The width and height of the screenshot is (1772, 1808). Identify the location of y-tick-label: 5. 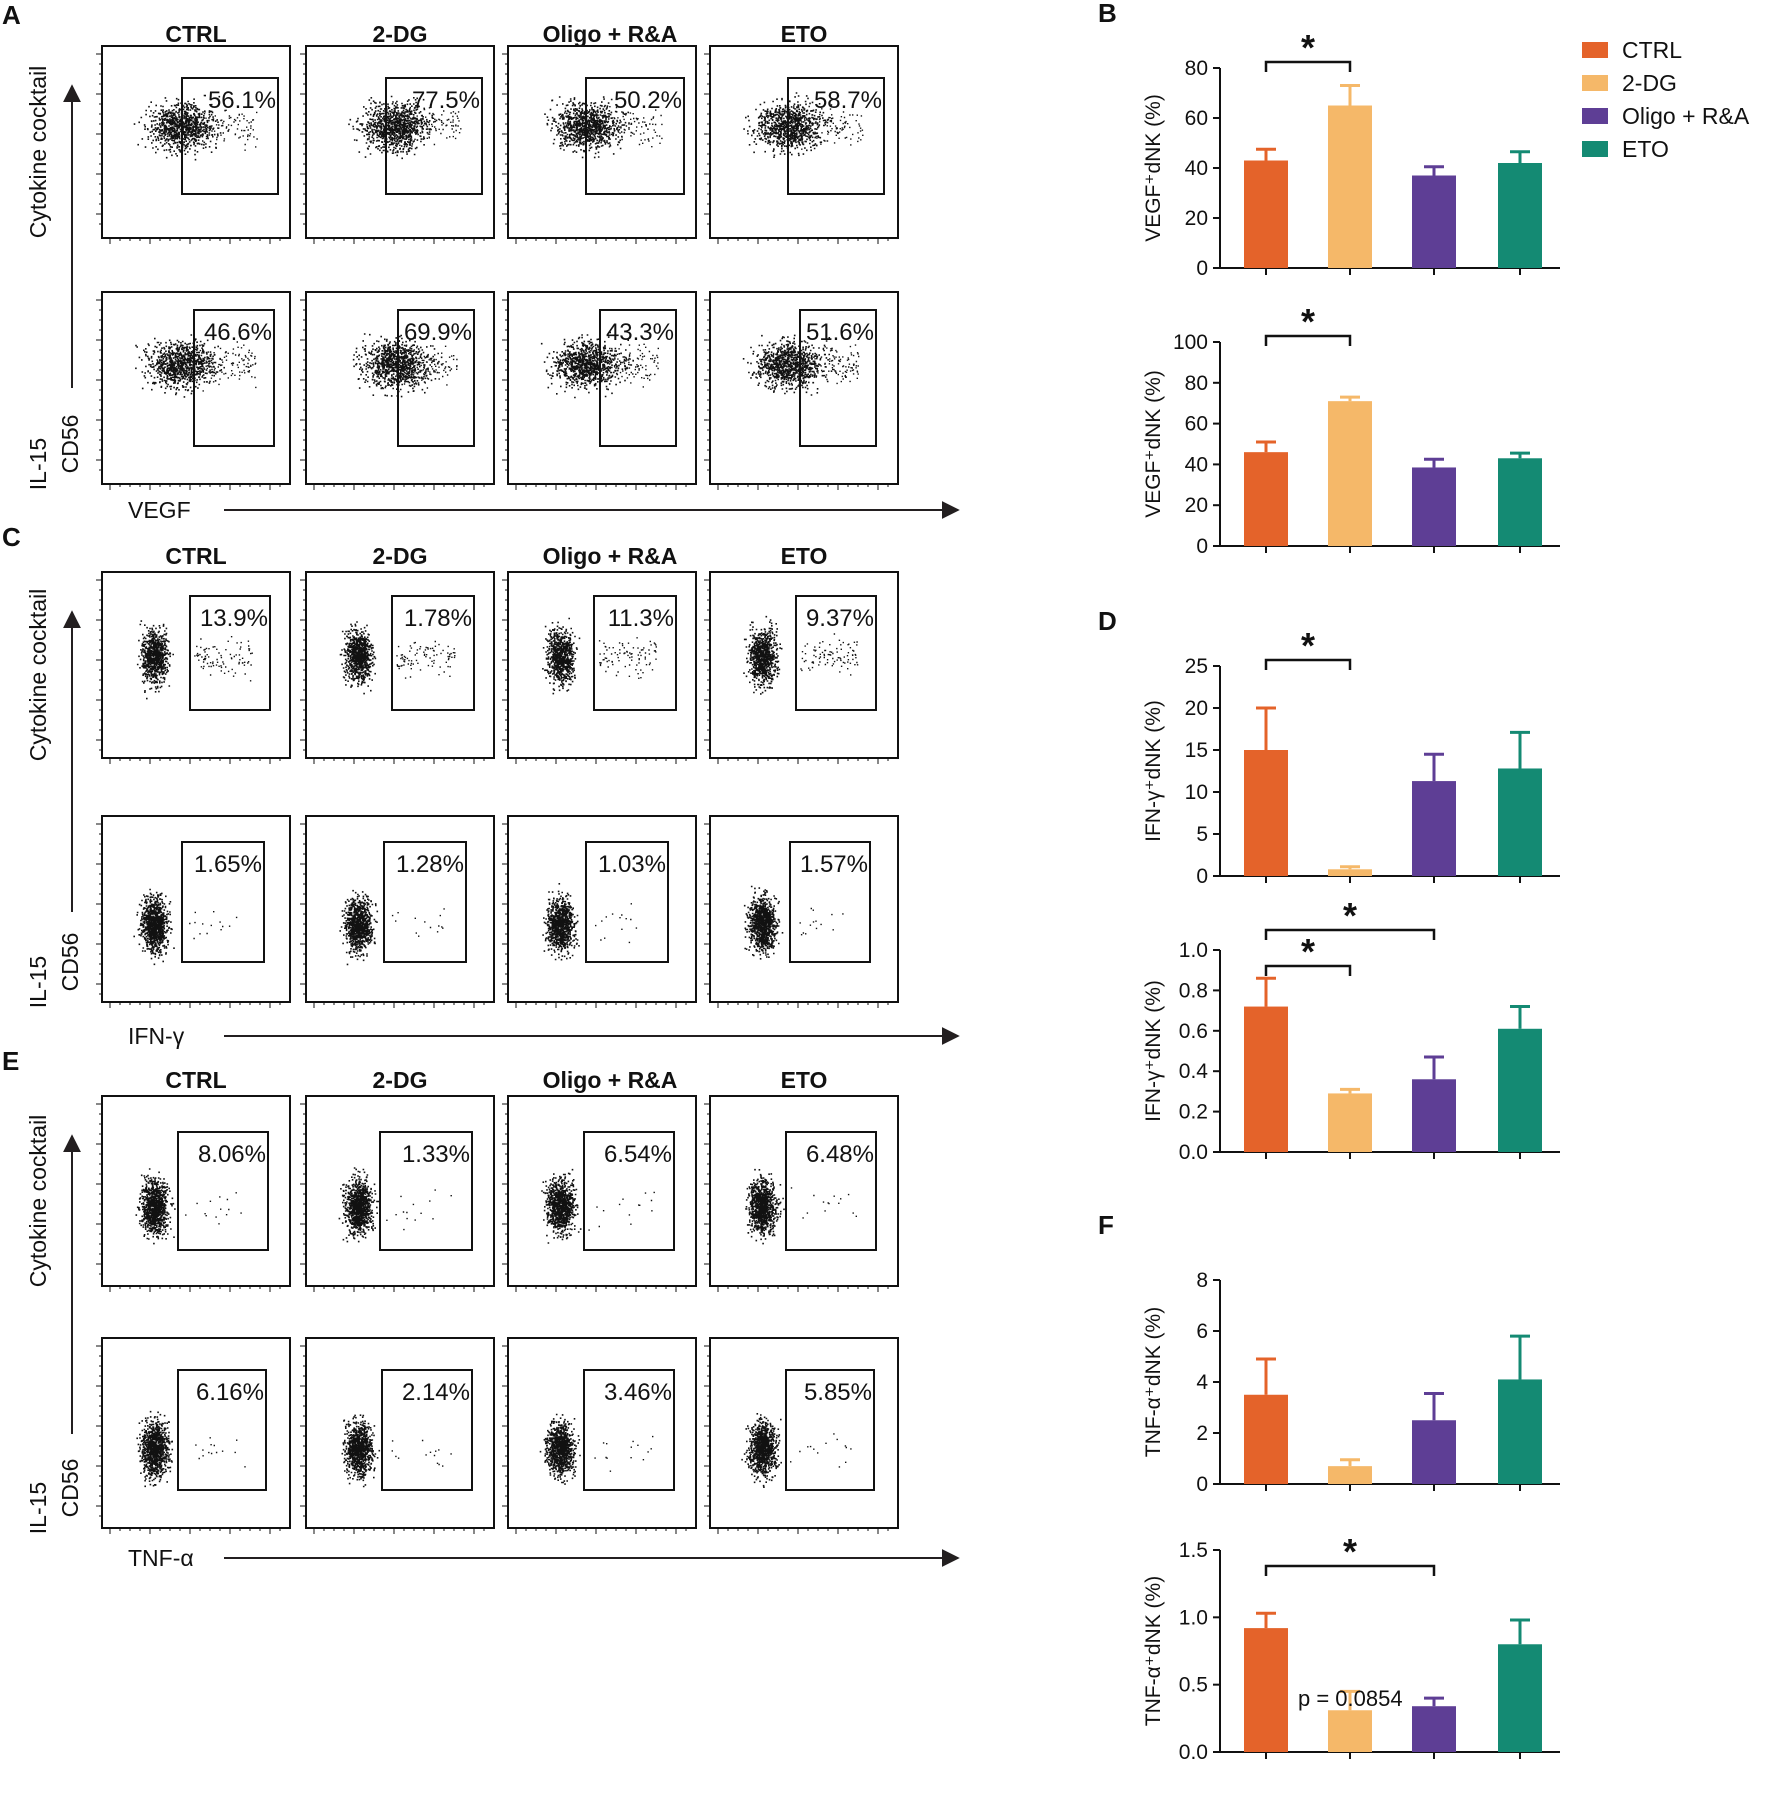
(1202, 834).